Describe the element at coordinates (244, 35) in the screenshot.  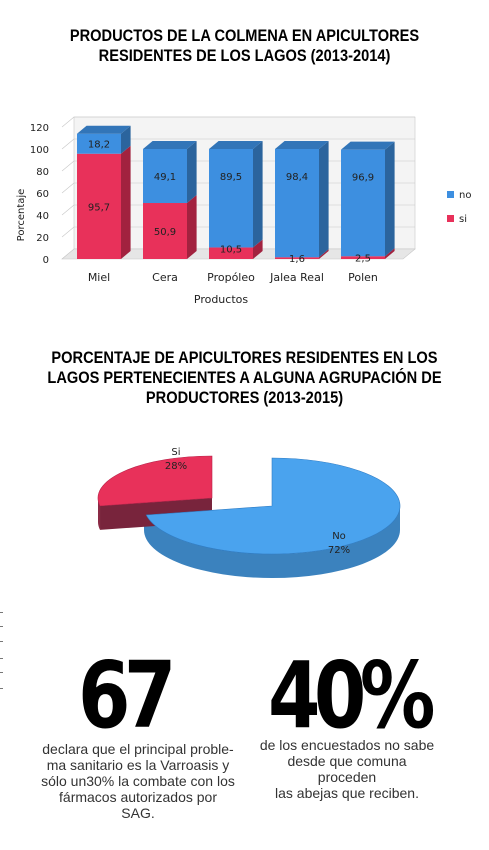
I see `bar-chart-title-line: PRODUCTOS DE LA COLMENA EN APICULTORES` at that location.